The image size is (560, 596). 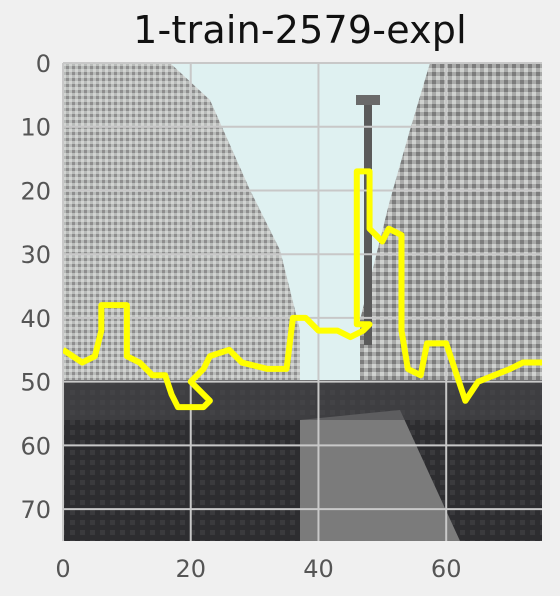 What do you see at coordinates (35, 255) in the screenshot?
I see `y-tick-label: 30` at bounding box center [35, 255].